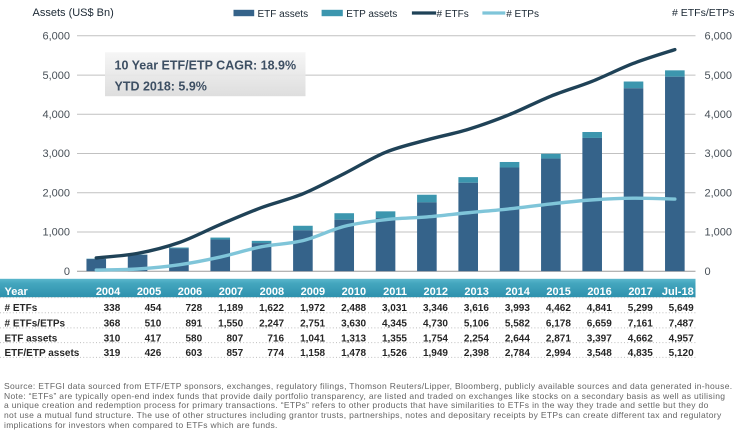 This screenshot has height=432, width=749. What do you see at coordinates (599, 353) in the screenshot?
I see `svg-text: 3,548` at bounding box center [599, 353].